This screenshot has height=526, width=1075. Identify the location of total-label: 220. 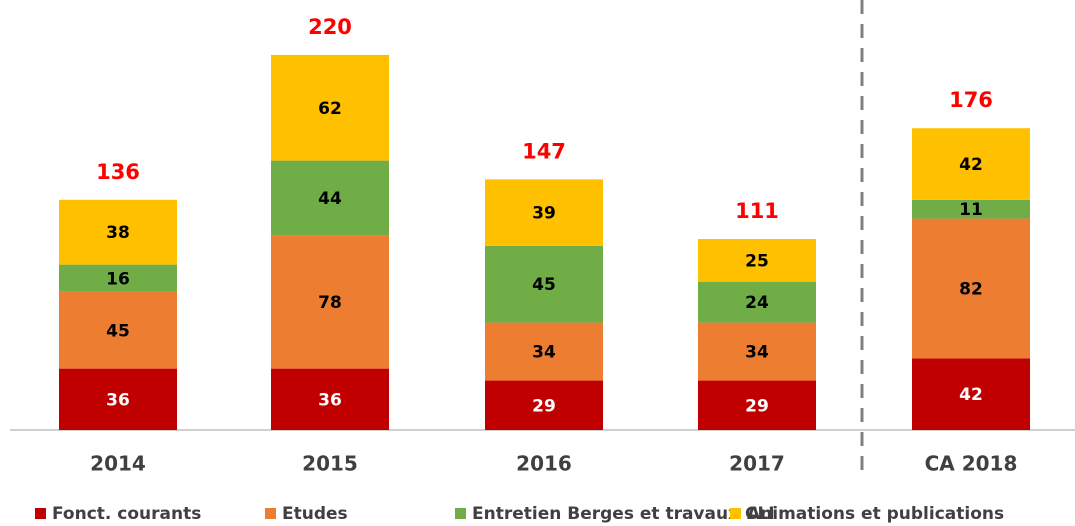
(330, 27).